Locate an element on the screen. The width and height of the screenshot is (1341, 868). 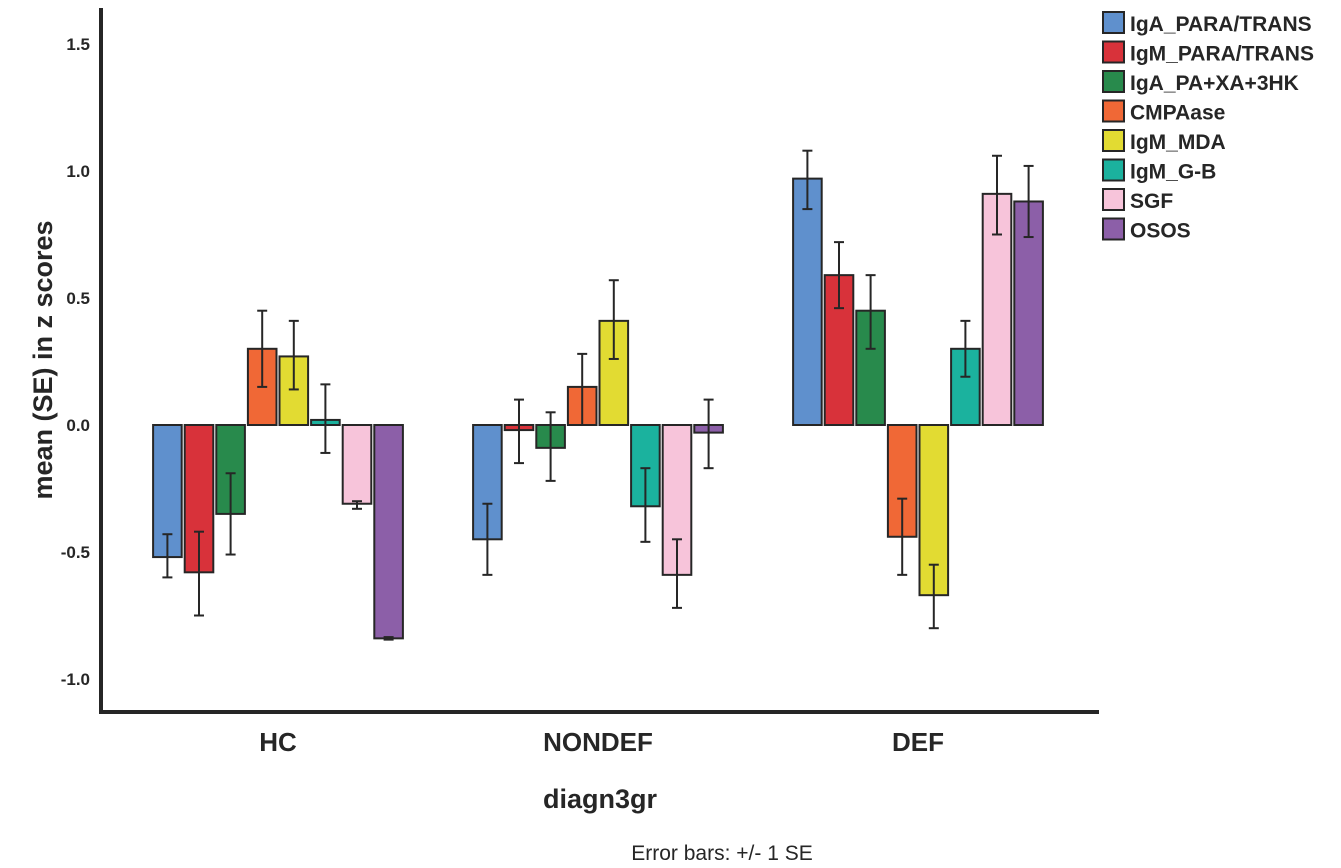
legend-label: OSOS is located at coordinates (1160, 231).